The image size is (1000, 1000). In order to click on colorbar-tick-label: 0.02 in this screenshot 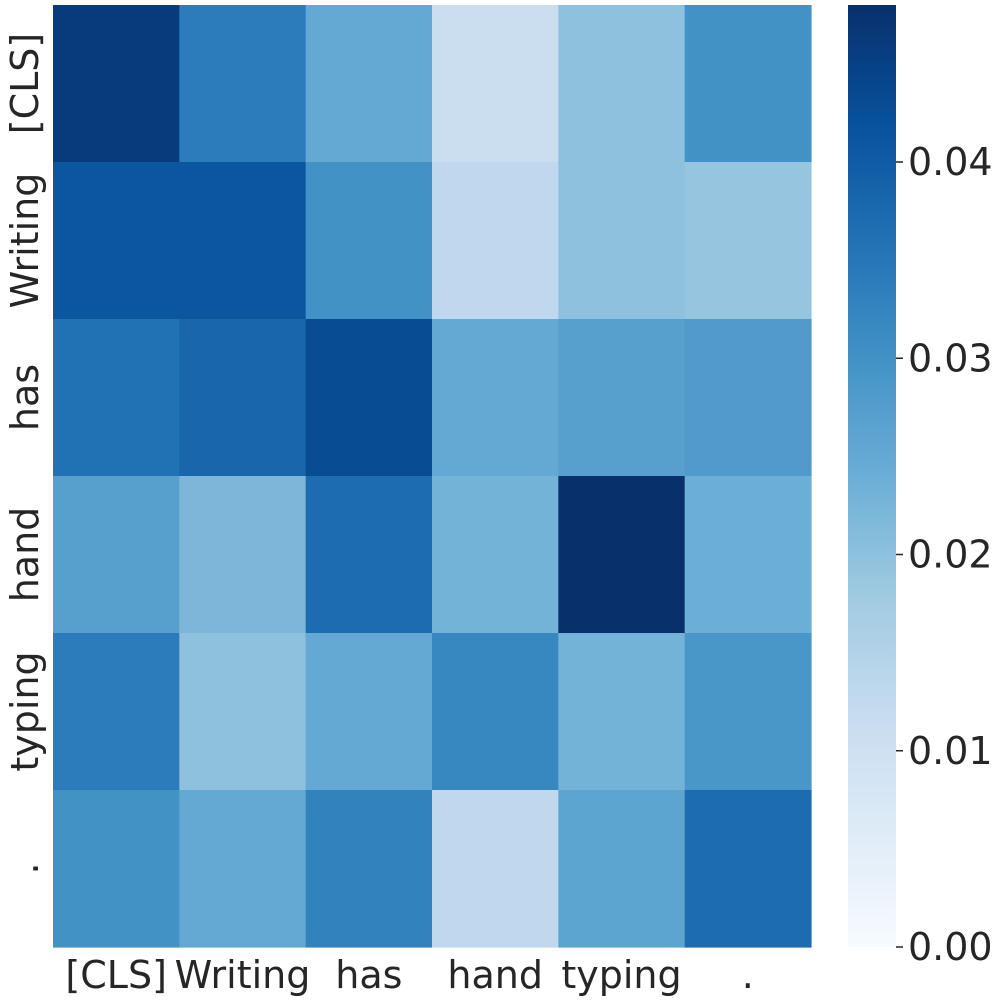, I will do `click(950, 555)`.